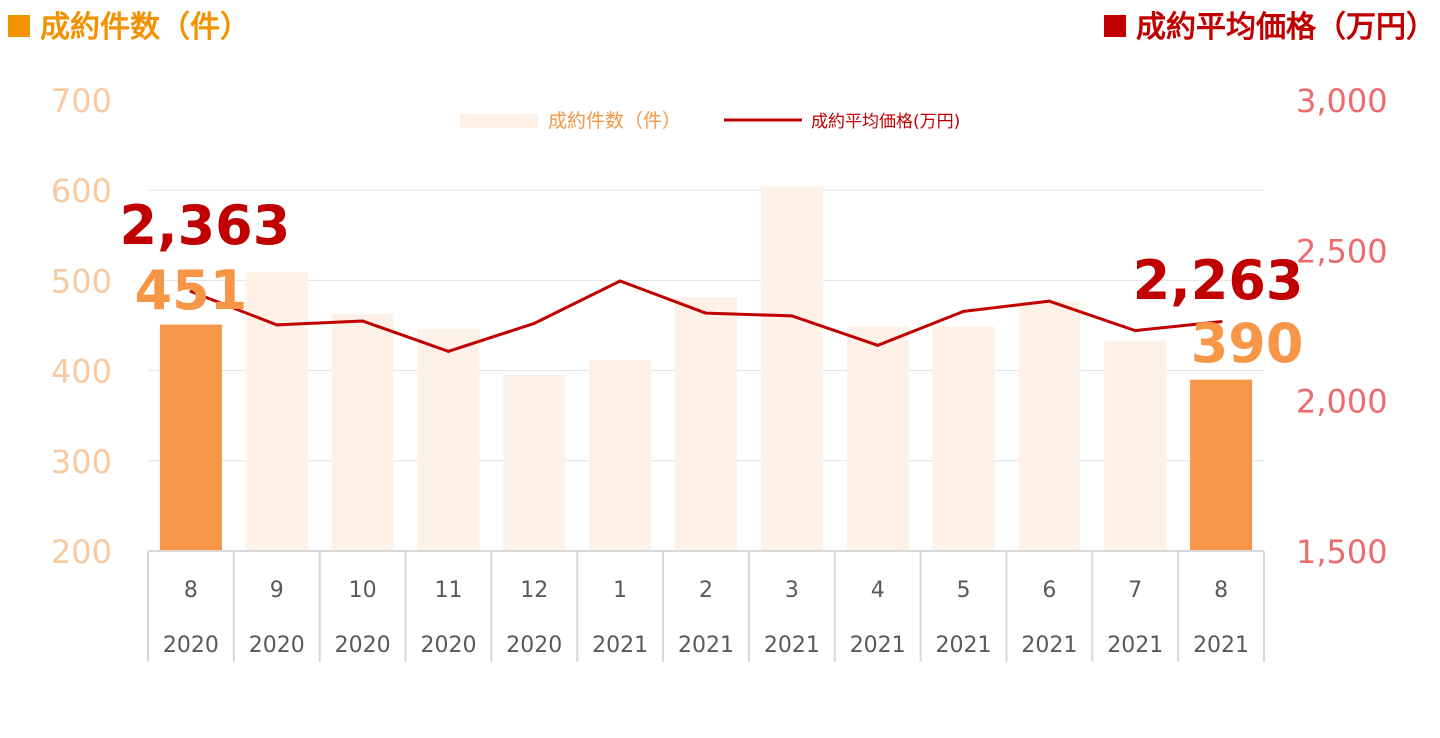  Describe the element at coordinates (1342, 101) in the screenshot. I see `right-axis-tick-label: 3,000` at that location.